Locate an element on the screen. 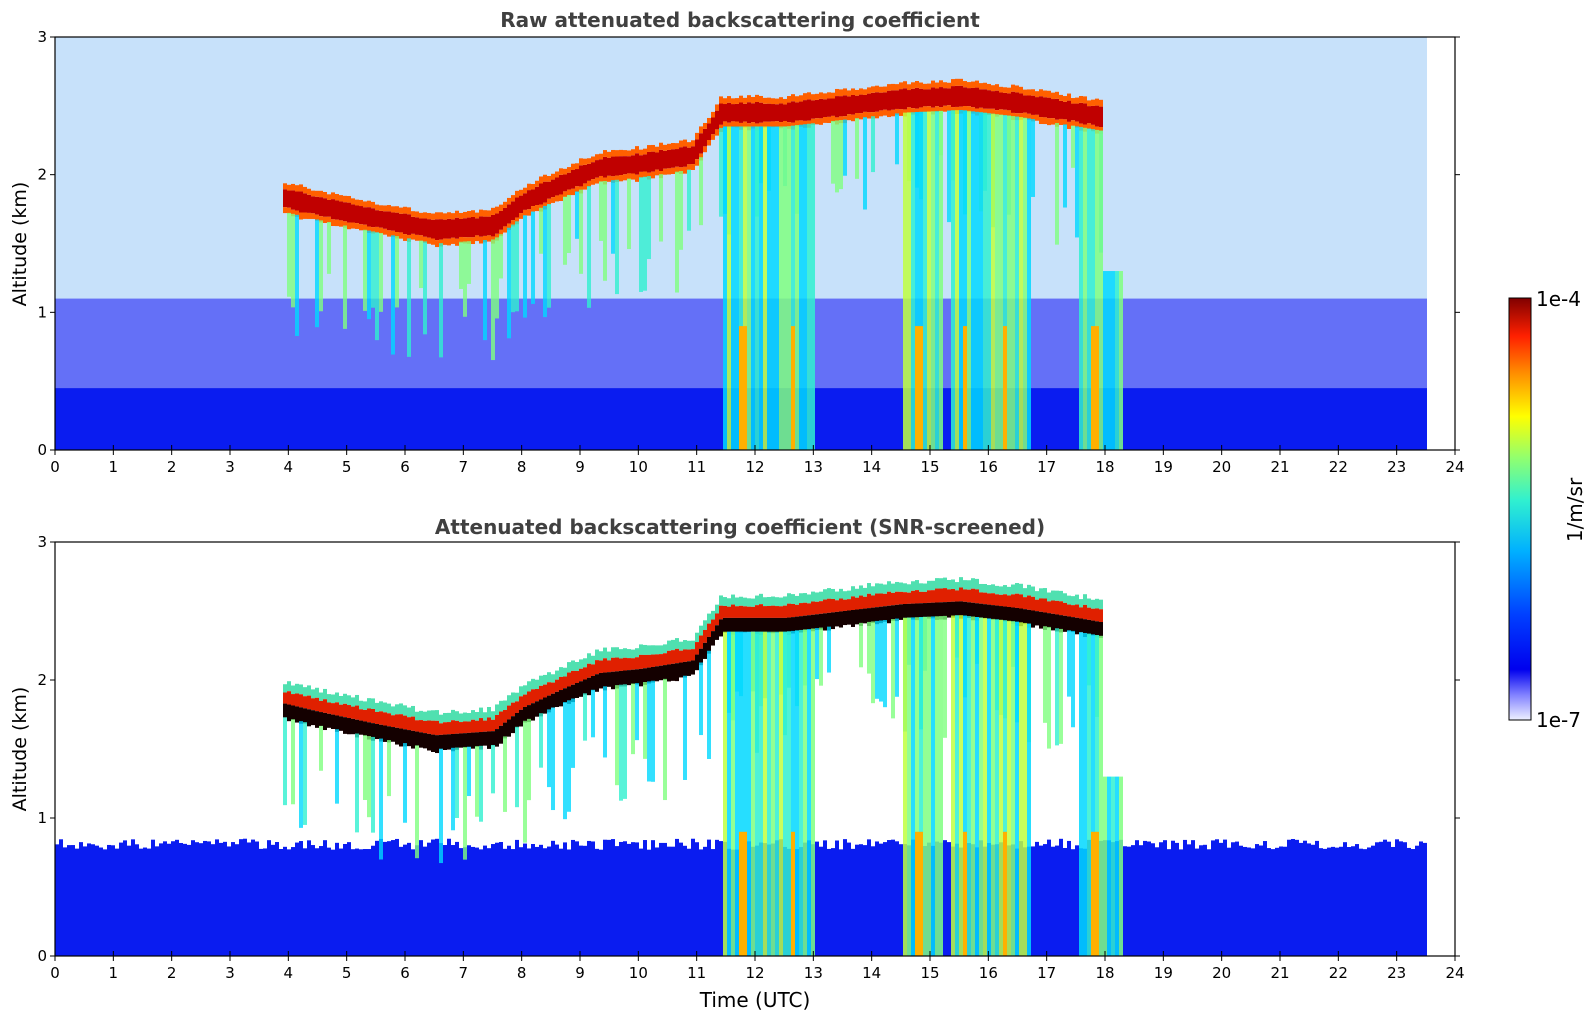 Image resolution: width=1595 pixels, height=1020 pixels. xtick-label: 2 is located at coordinates (172, 467).